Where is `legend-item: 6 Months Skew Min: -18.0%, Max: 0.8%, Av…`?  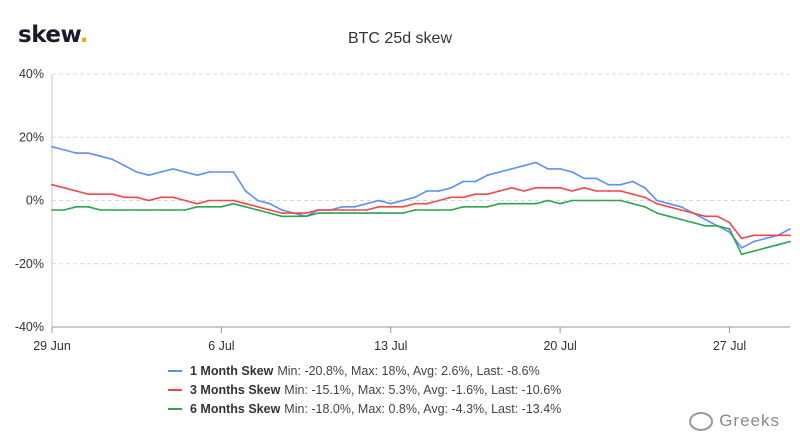
legend-item: 6 Months Skew Min: -18.0%, Max: 0.8%, Av… is located at coordinates (364, 408).